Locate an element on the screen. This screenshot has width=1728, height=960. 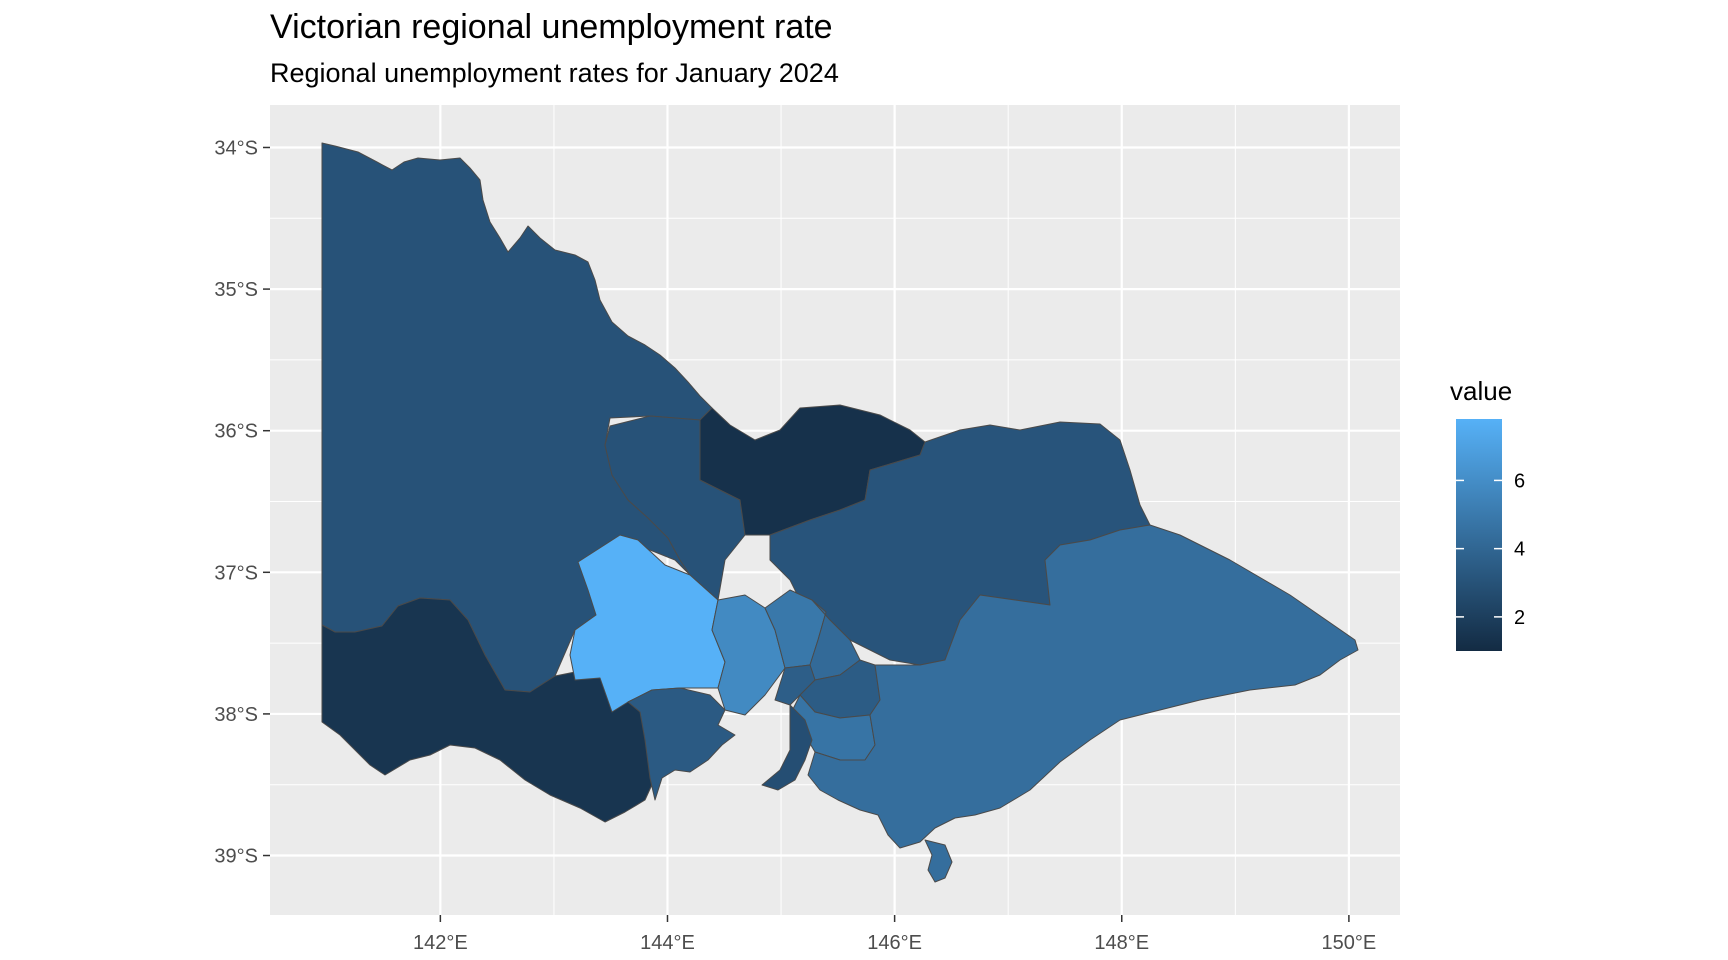
y-axis: 34°S 35°S 36°S 37°S 38°S 39°S is located at coordinates (242, 502).